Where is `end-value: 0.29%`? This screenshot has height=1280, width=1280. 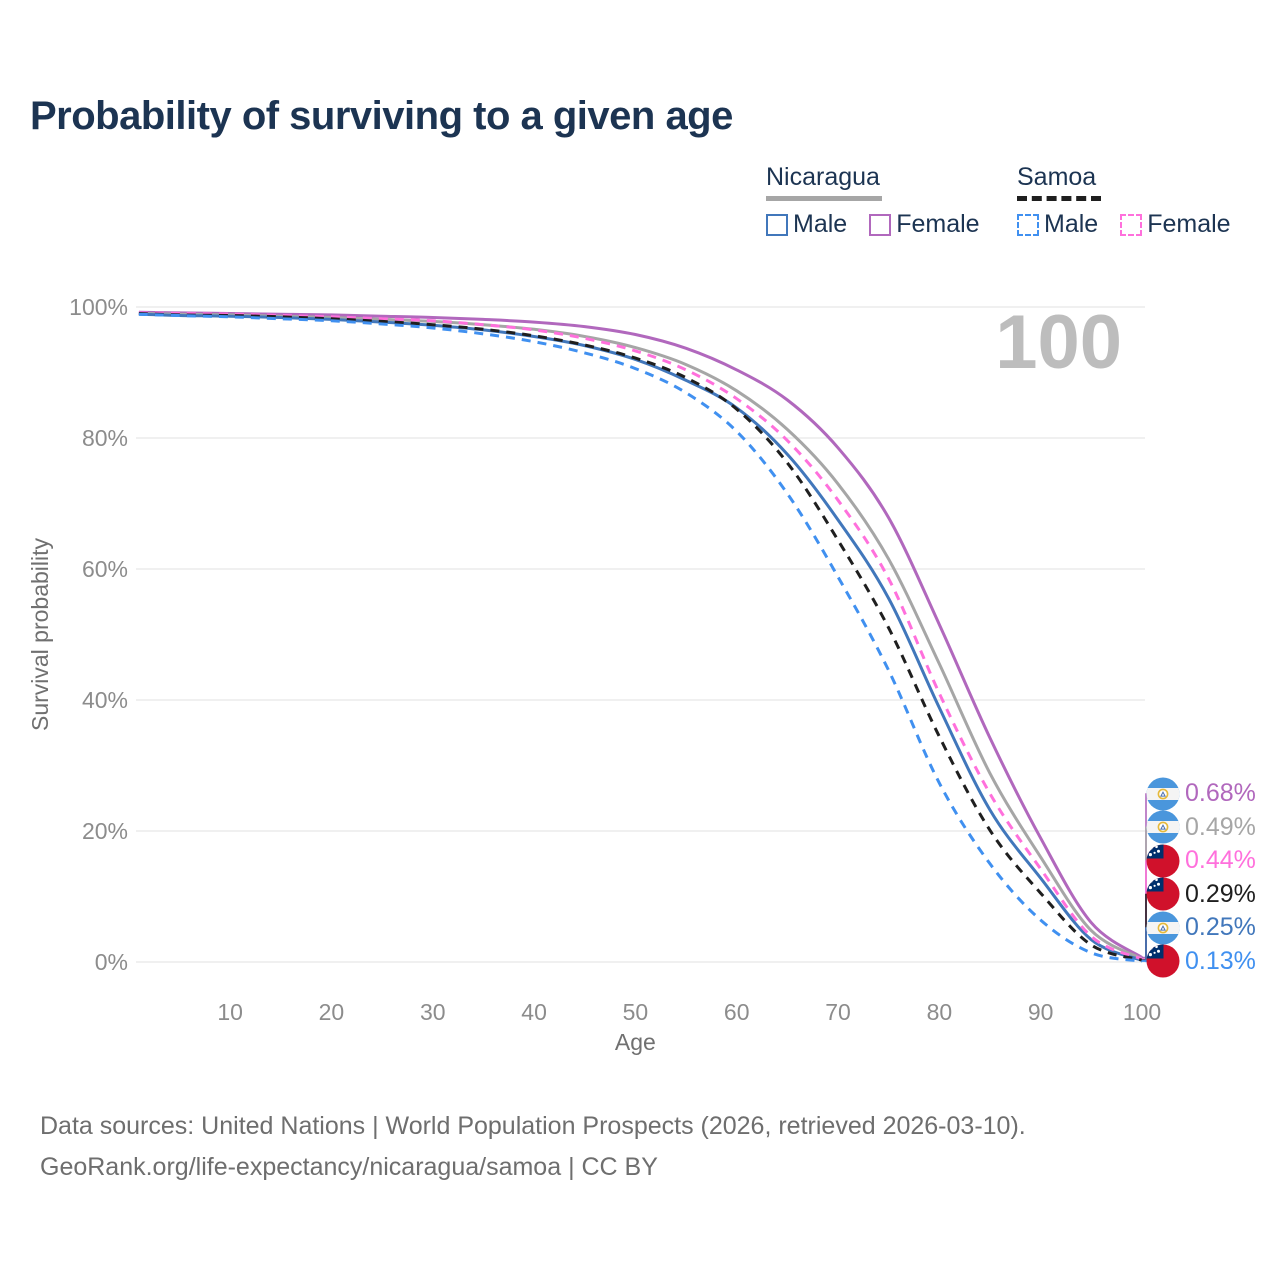 end-value: 0.29% is located at coordinates (1220, 893).